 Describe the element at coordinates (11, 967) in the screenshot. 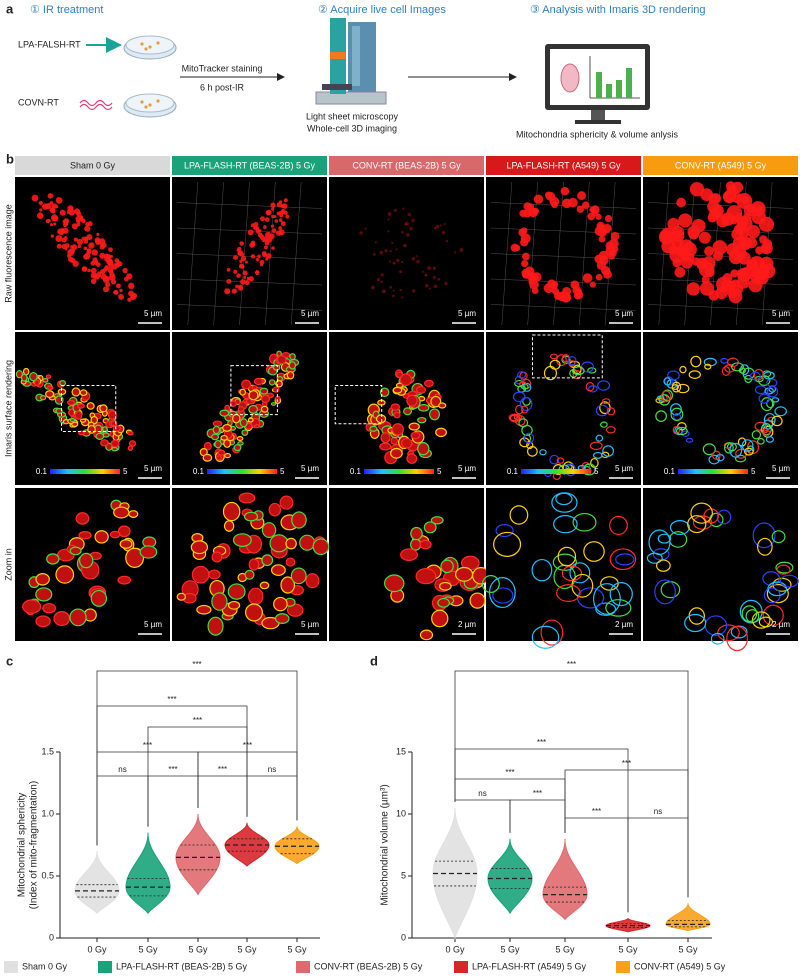

I see `legend-swatch` at that location.